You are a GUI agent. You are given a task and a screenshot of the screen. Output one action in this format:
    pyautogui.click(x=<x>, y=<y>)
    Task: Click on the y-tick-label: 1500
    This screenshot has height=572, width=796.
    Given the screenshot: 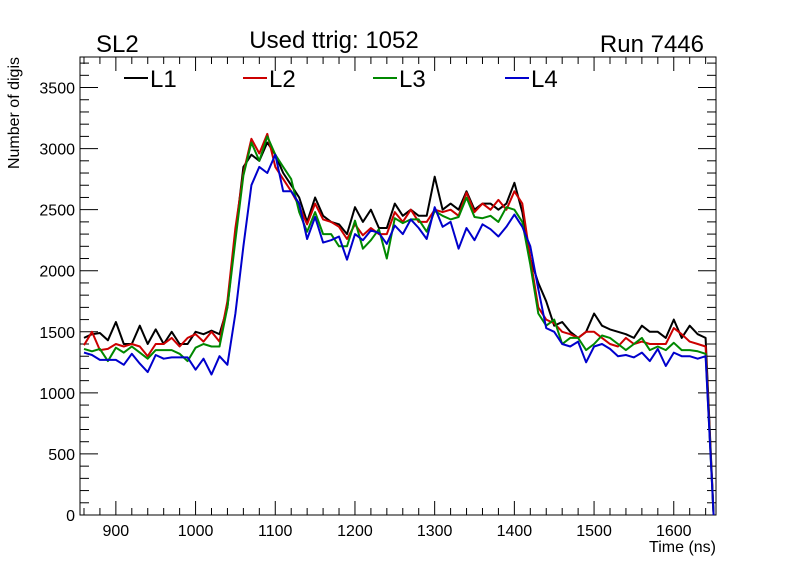 What is the action you would take?
    pyautogui.click(x=57, y=333)
    